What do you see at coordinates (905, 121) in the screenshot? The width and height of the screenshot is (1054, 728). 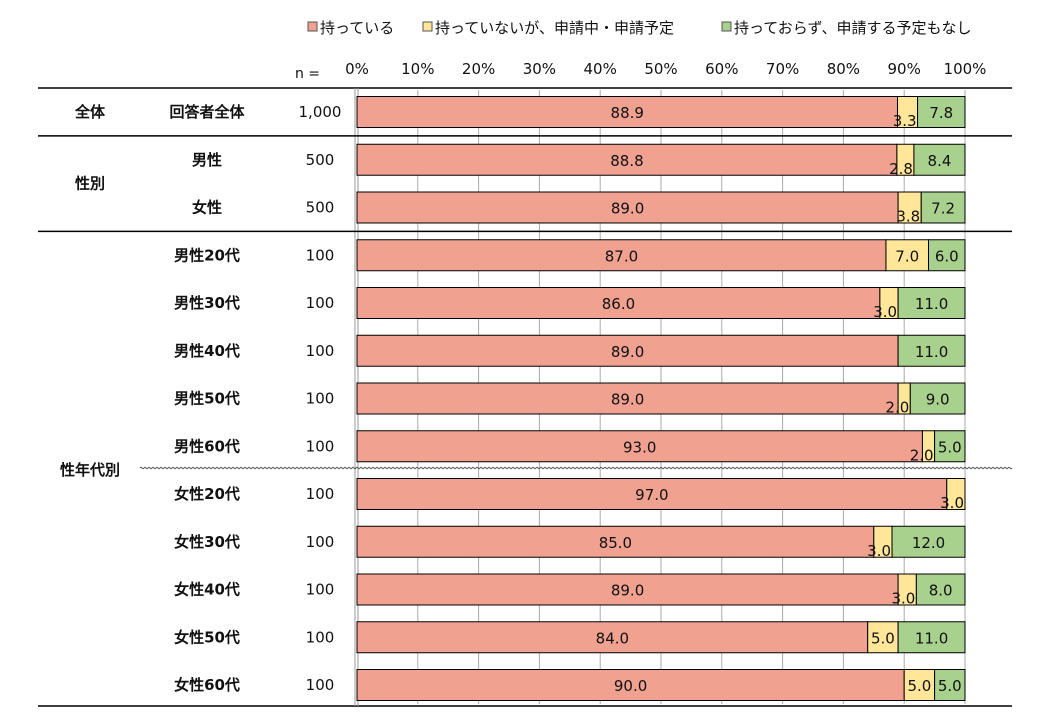 I see `data-label: 3.3` at bounding box center [905, 121].